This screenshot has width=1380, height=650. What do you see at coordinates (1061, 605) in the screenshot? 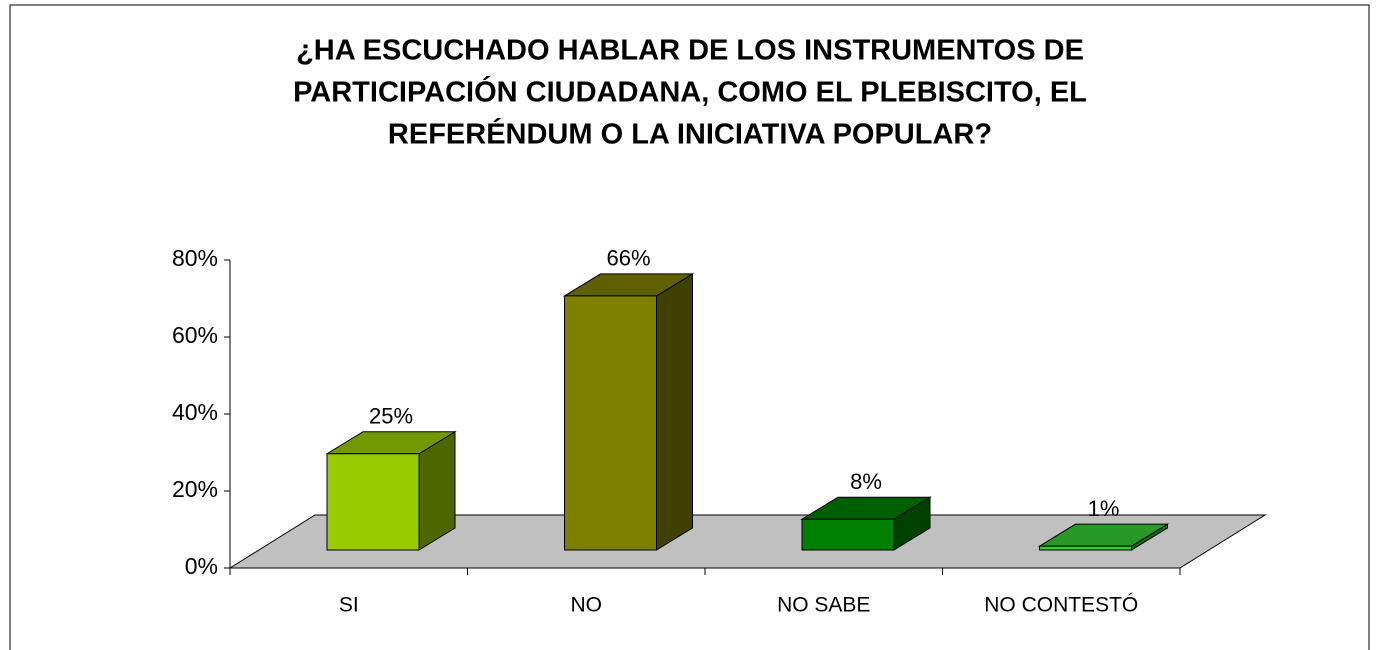
I see `x-tick-label: NO CONTESTÓ` at bounding box center [1061, 605].